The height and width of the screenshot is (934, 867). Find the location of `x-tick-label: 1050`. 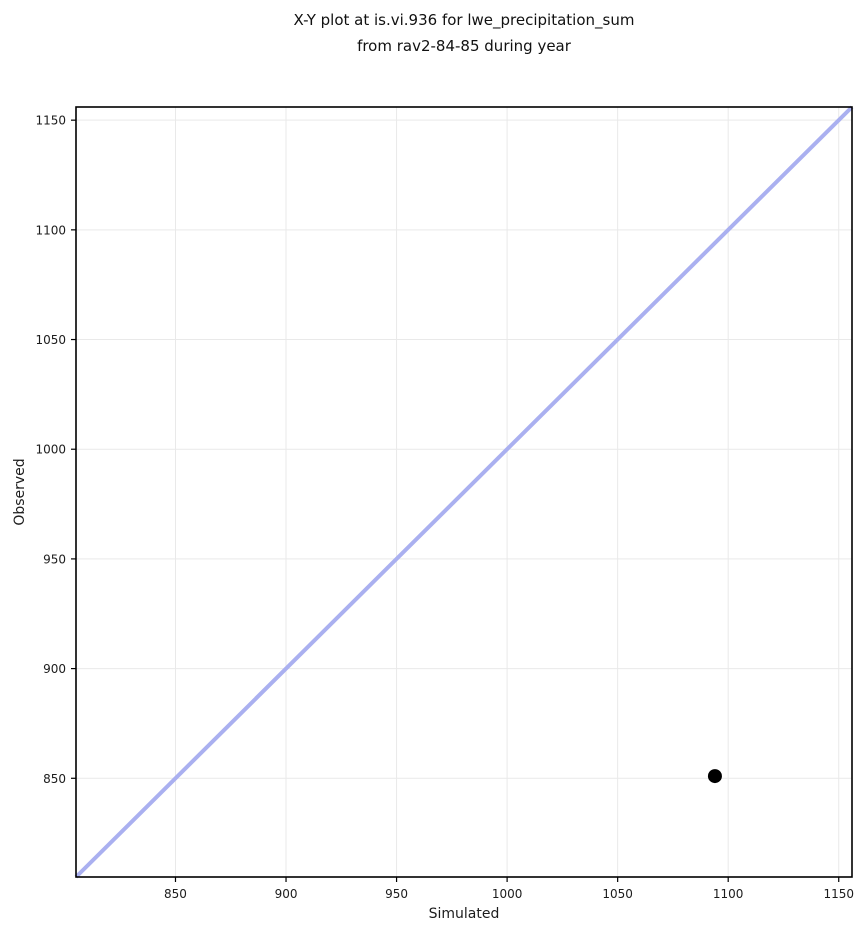

x-tick-label: 1050 is located at coordinates (617, 894).